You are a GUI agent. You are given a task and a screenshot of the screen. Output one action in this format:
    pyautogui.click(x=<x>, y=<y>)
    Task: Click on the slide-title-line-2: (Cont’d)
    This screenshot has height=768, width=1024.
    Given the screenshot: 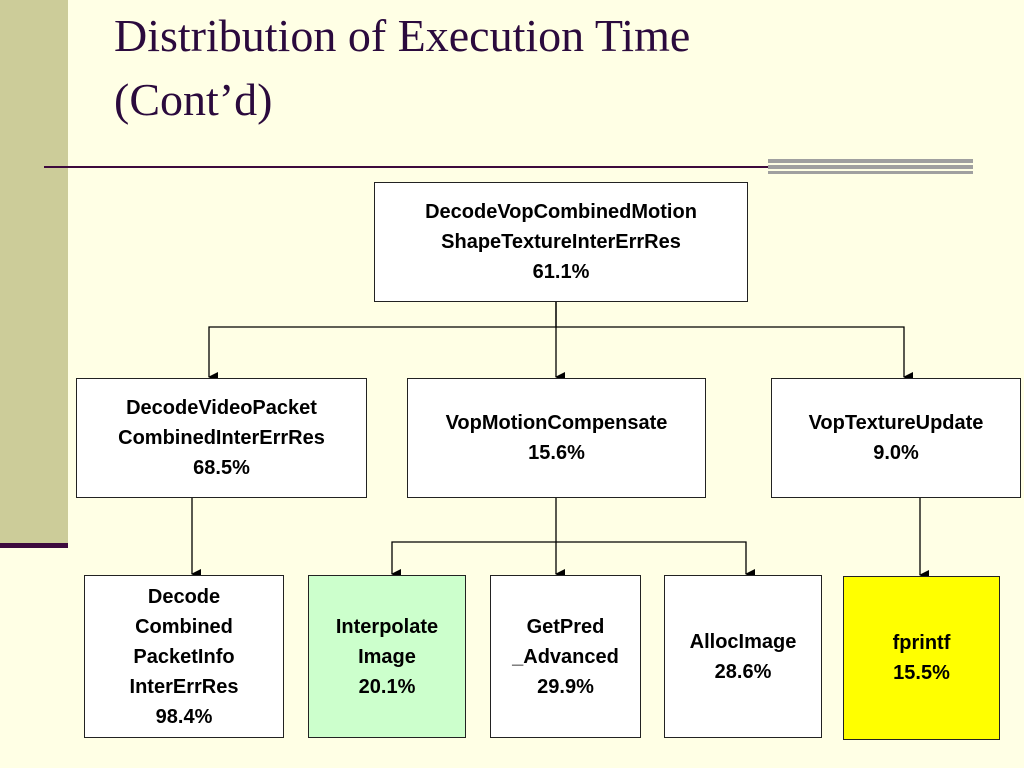 What is the action you would take?
    pyautogui.click(x=193, y=99)
    